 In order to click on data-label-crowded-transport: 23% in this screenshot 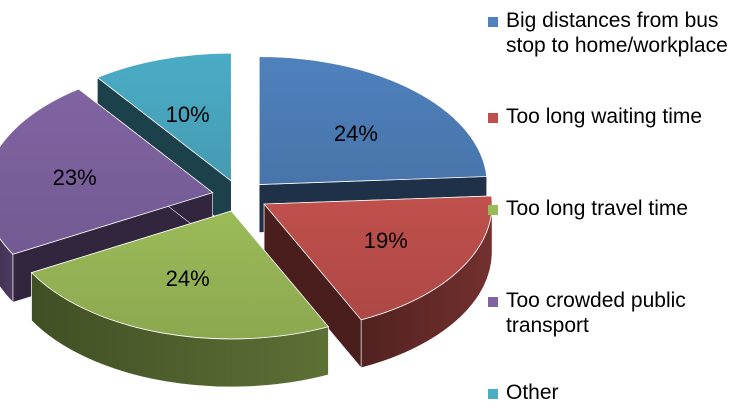, I will do `click(75, 177)`.